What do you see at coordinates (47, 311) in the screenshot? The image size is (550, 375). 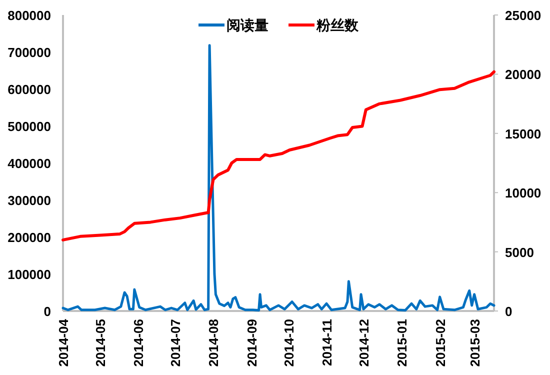 I see `y-tick-label: 0` at bounding box center [47, 311].